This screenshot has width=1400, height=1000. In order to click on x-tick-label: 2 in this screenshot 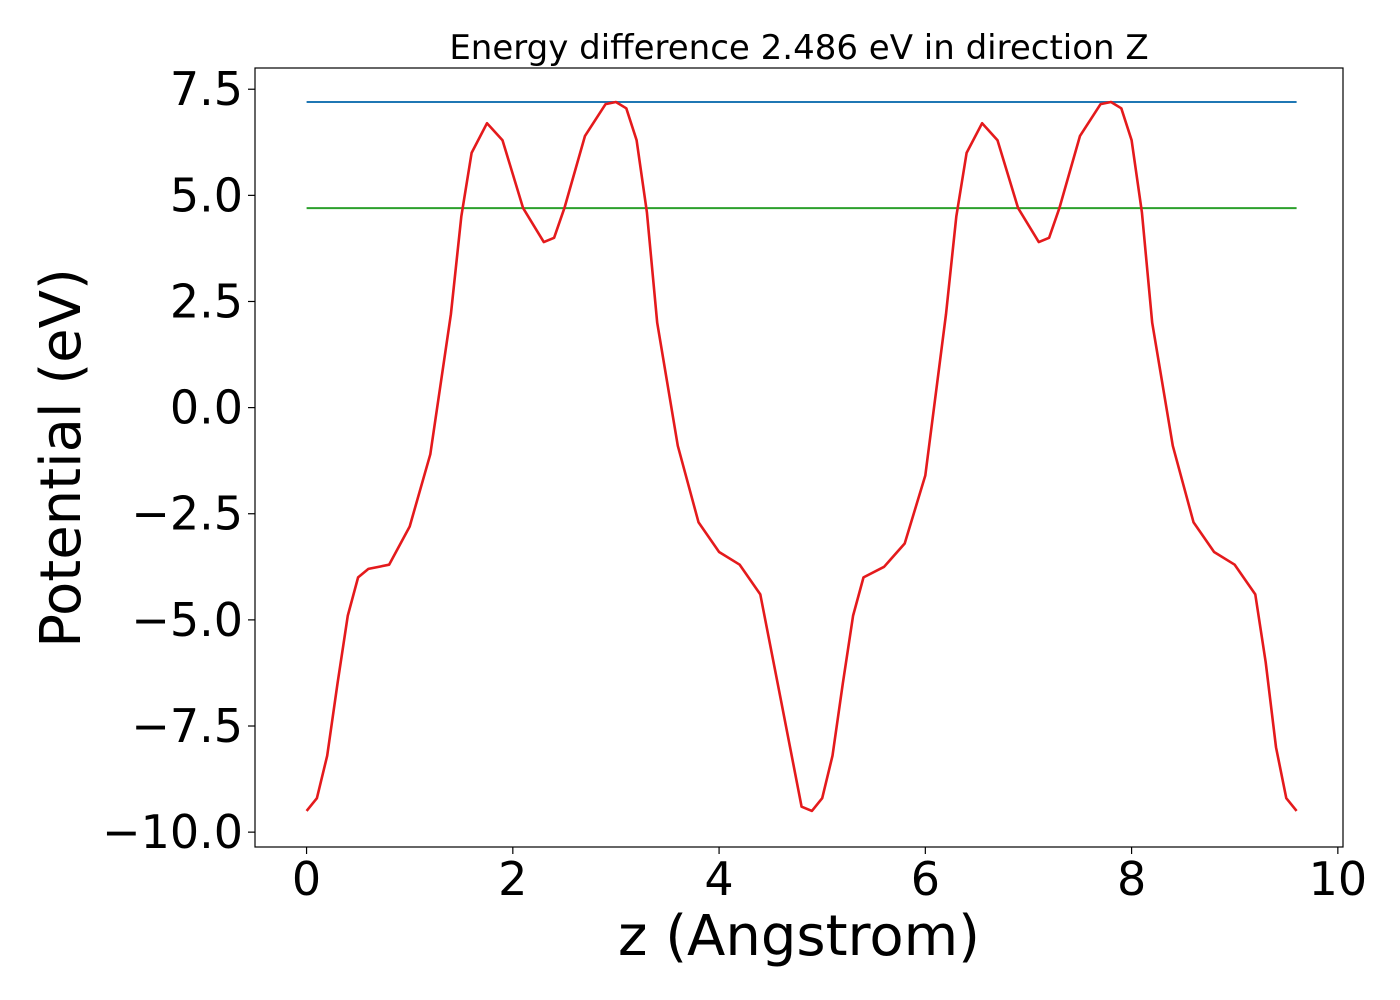, I will do `click(512, 879)`.